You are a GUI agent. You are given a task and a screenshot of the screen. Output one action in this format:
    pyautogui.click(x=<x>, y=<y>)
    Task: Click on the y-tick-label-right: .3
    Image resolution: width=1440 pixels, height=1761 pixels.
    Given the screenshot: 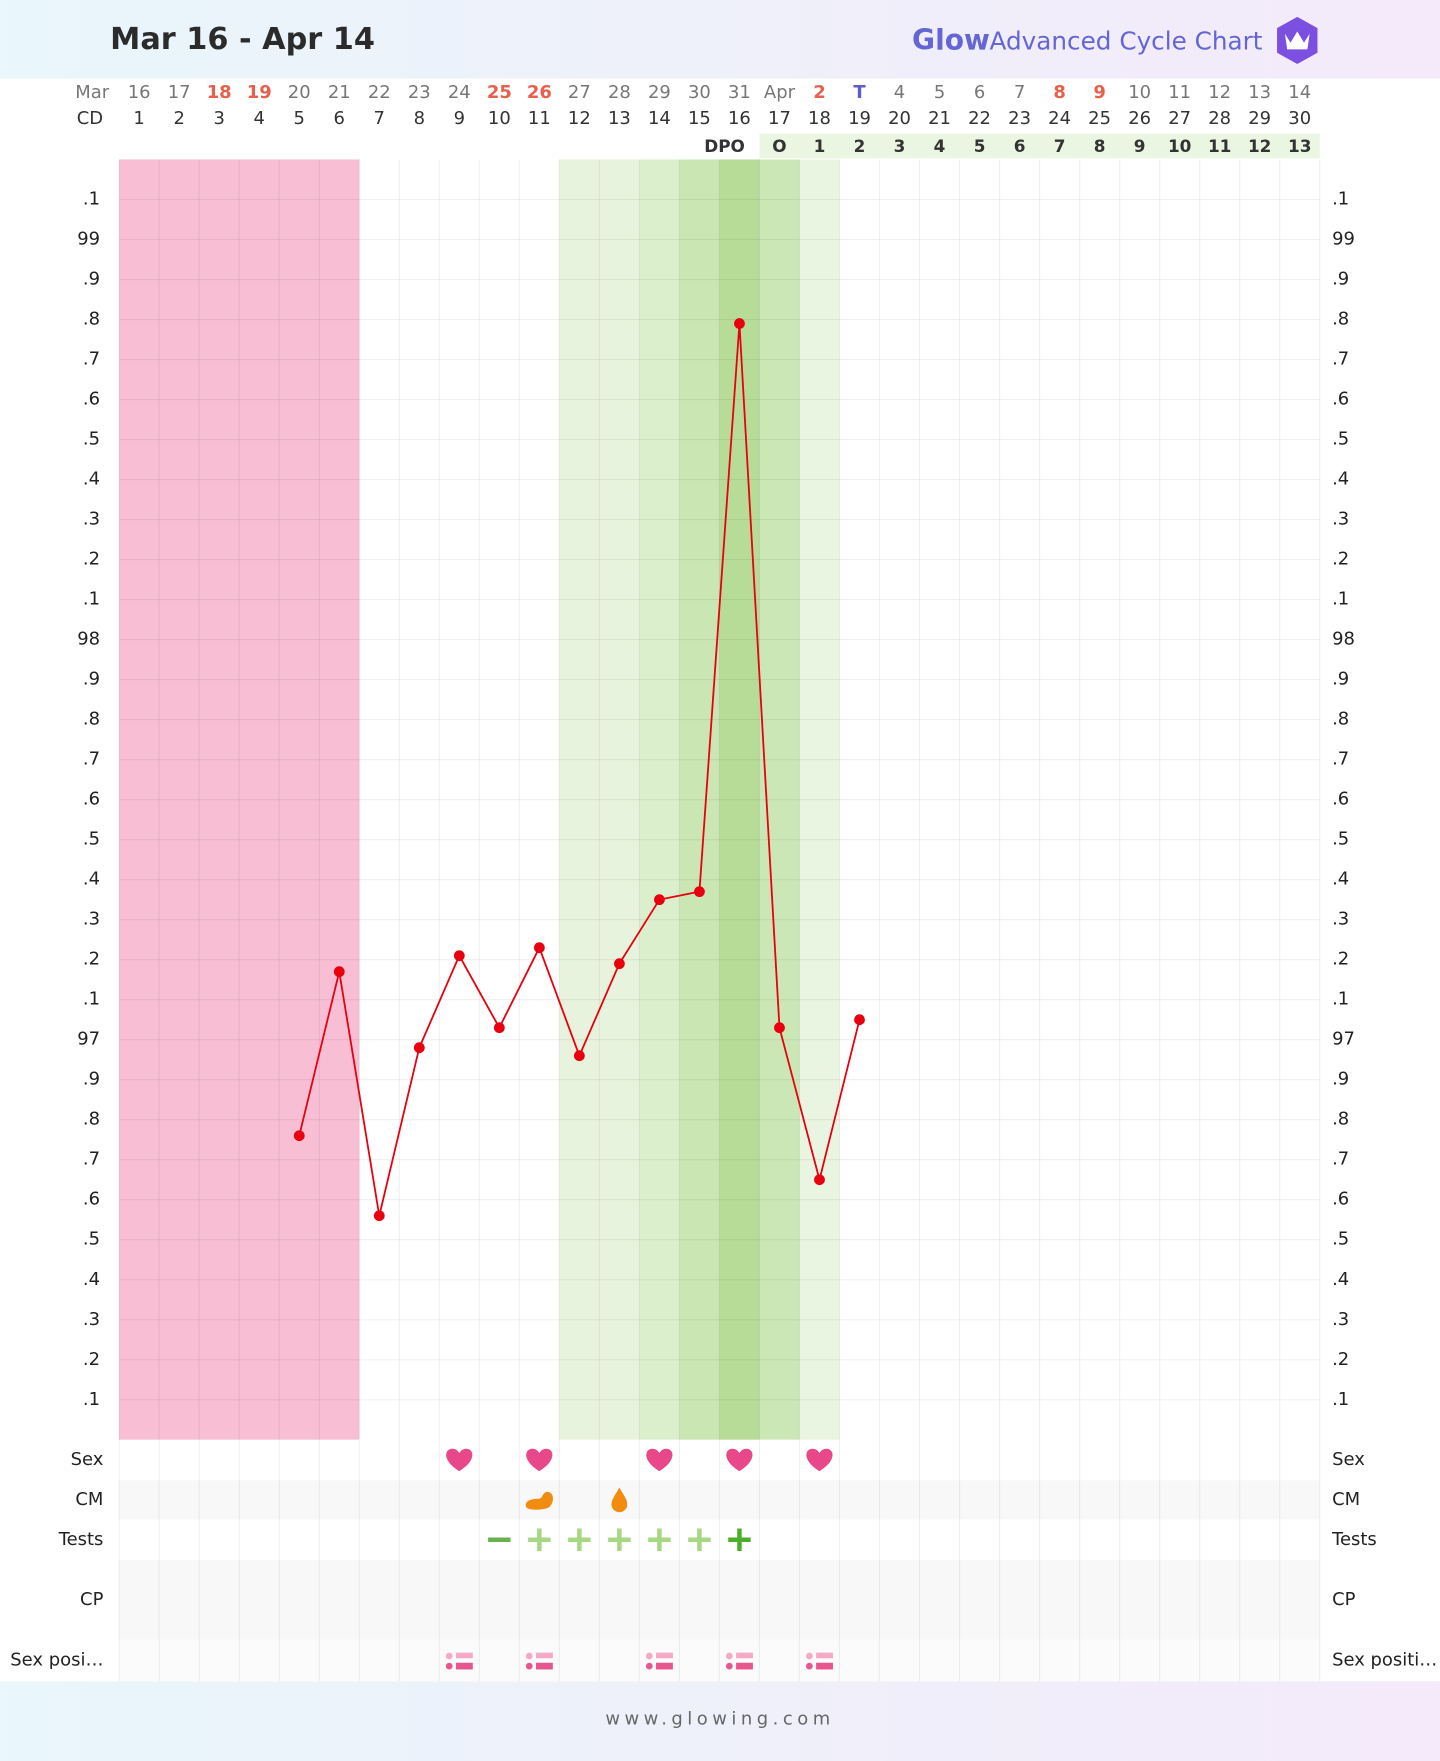 What is the action you would take?
    pyautogui.click(x=1340, y=919)
    